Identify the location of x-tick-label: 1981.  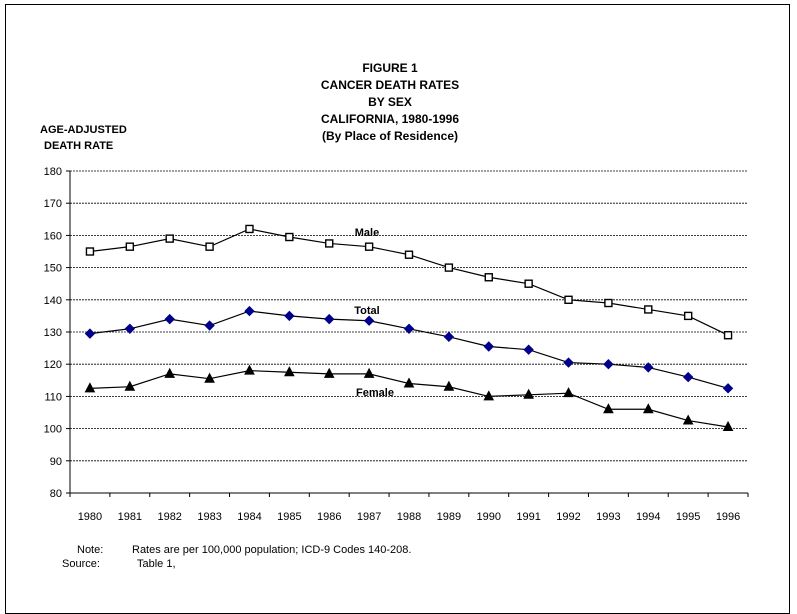
(130, 517).